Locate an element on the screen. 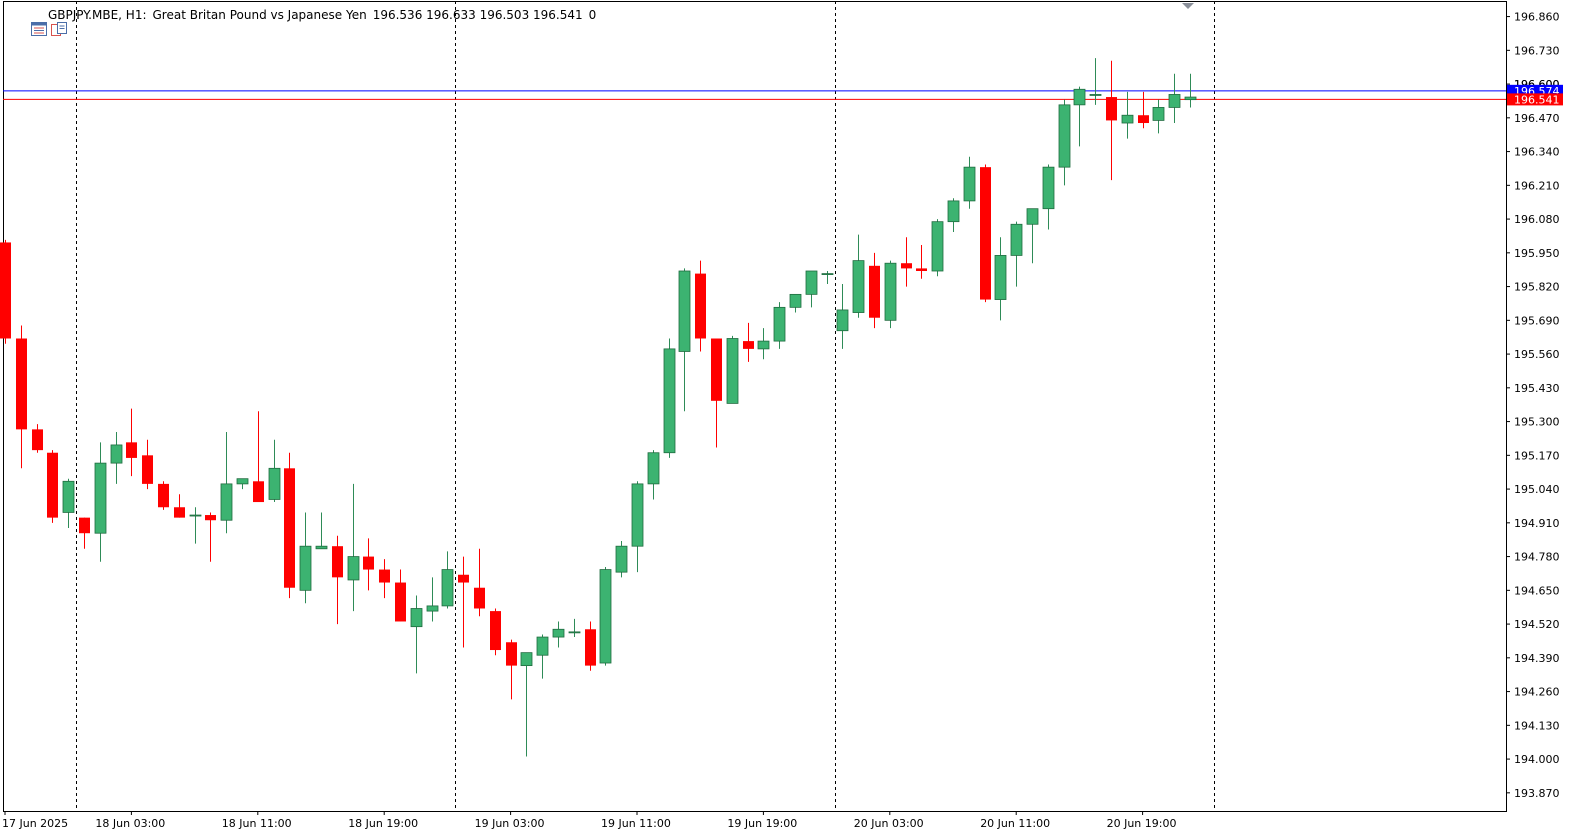 The width and height of the screenshot is (1587, 840). price-tick-label: 195.560 is located at coordinates (1537, 354).